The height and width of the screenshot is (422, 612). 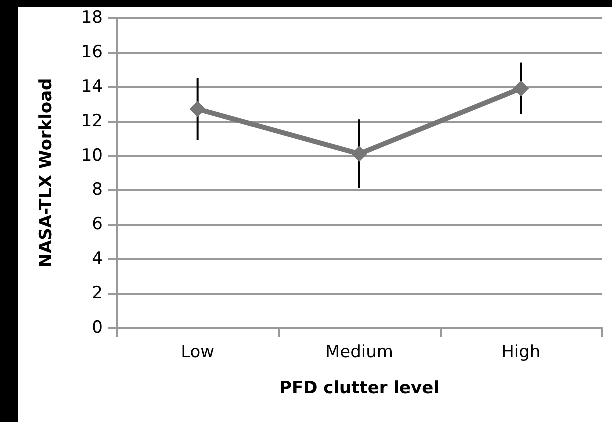 What do you see at coordinates (92, 121) in the screenshot?
I see `y-tick-label: 12` at bounding box center [92, 121].